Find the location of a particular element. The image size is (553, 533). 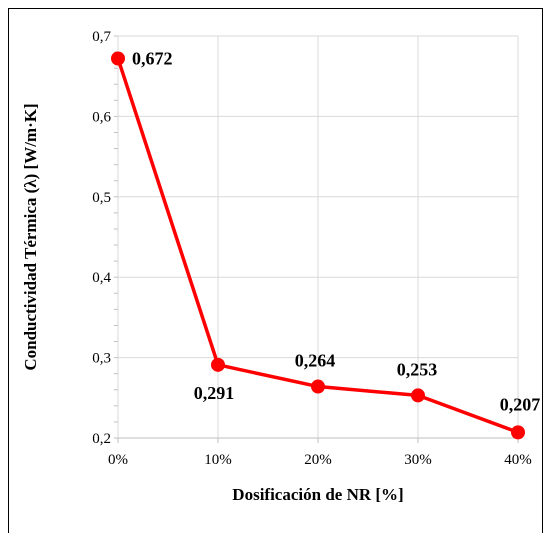

y-tick-label: 0,4 is located at coordinates (101, 278).